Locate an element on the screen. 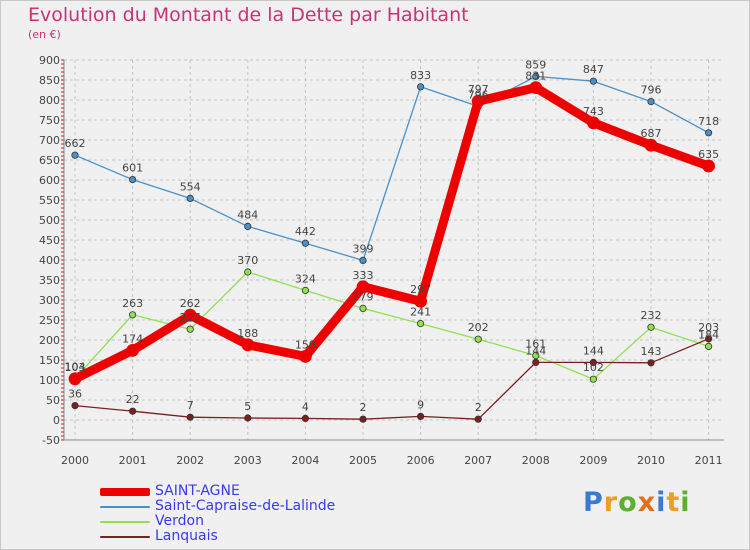  proxiti-logo: Proxiti is located at coordinates (637, 502).